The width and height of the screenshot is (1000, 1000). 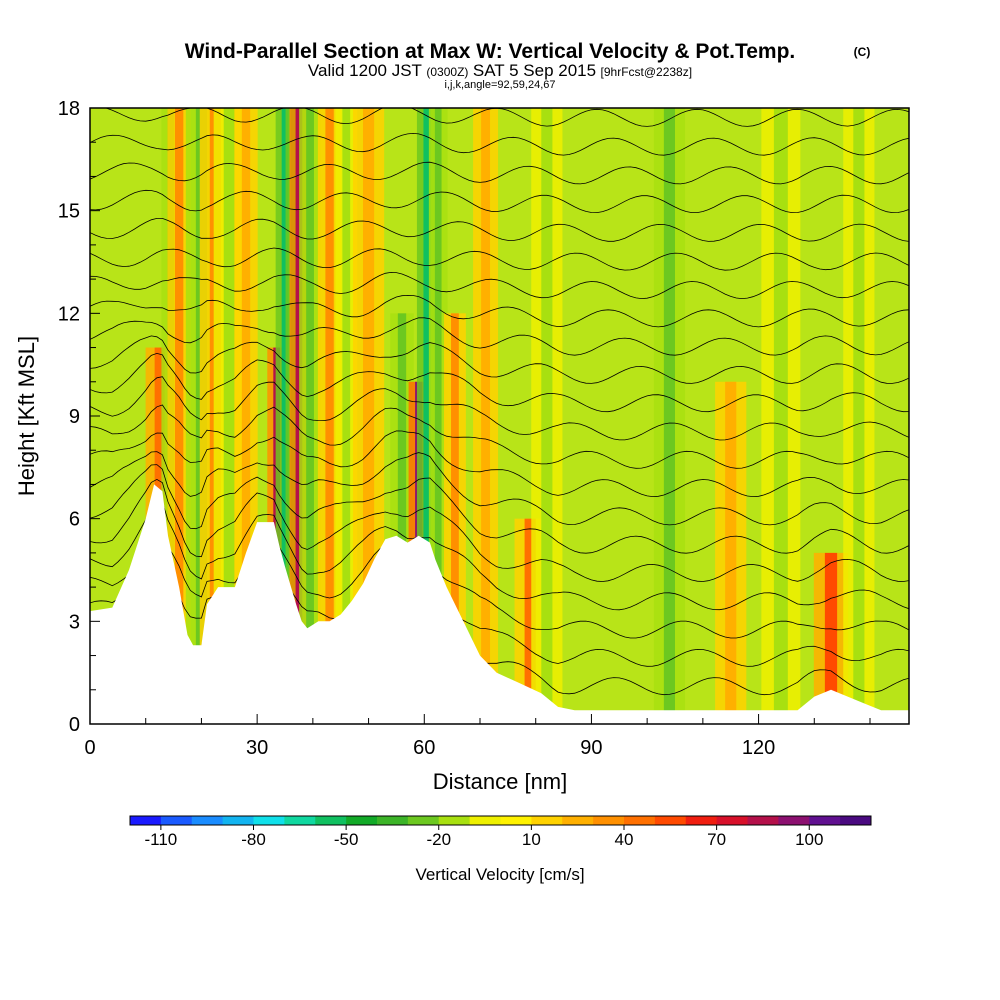 I want to click on subtitle-valid: Valid 1200 JST, so click(x=365, y=70).